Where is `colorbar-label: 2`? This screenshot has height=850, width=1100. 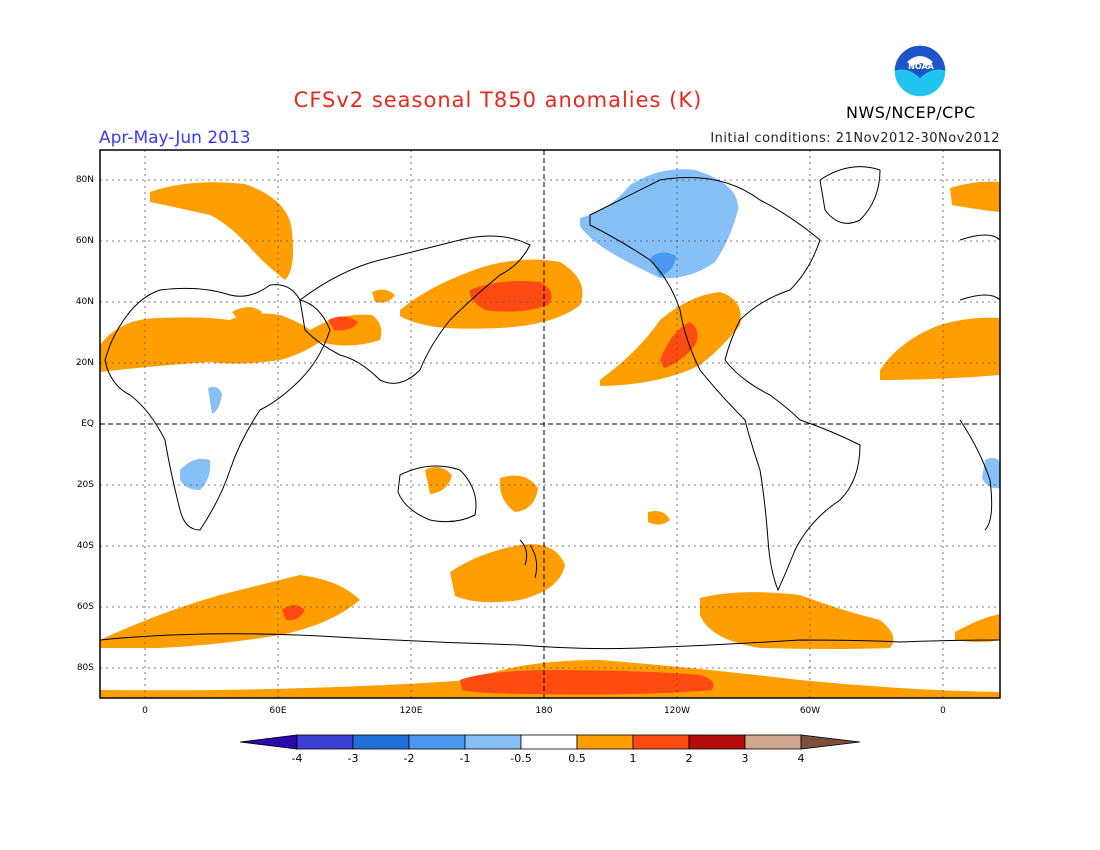
colorbar-label: 2 is located at coordinates (689, 758).